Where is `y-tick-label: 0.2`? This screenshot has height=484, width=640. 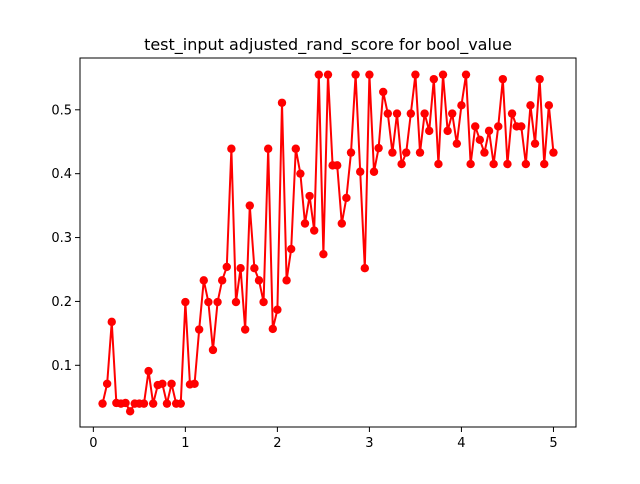 y-tick-label: 0.2 is located at coordinates (61, 302).